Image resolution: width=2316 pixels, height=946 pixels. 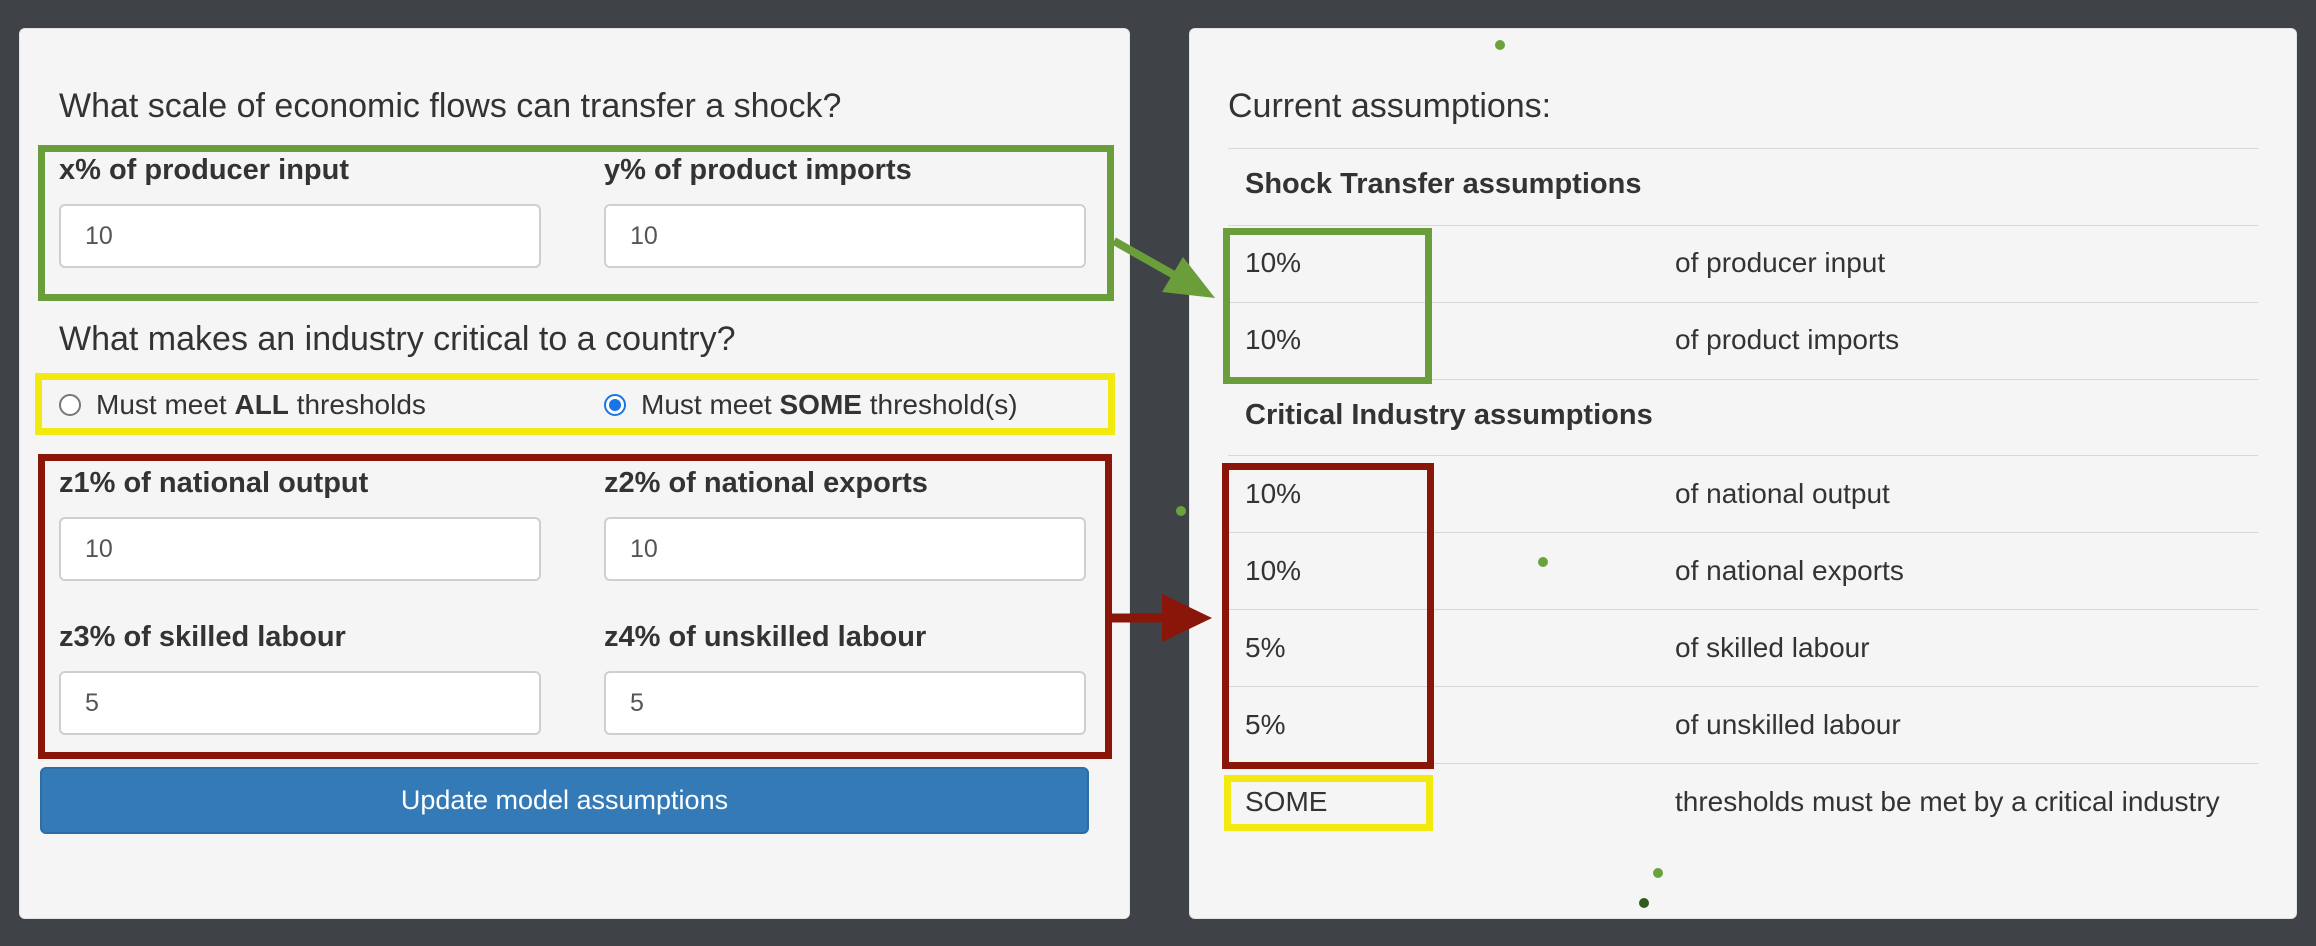 I want to click on radio-some-prefix: Must meet, so click(x=710, y=404).